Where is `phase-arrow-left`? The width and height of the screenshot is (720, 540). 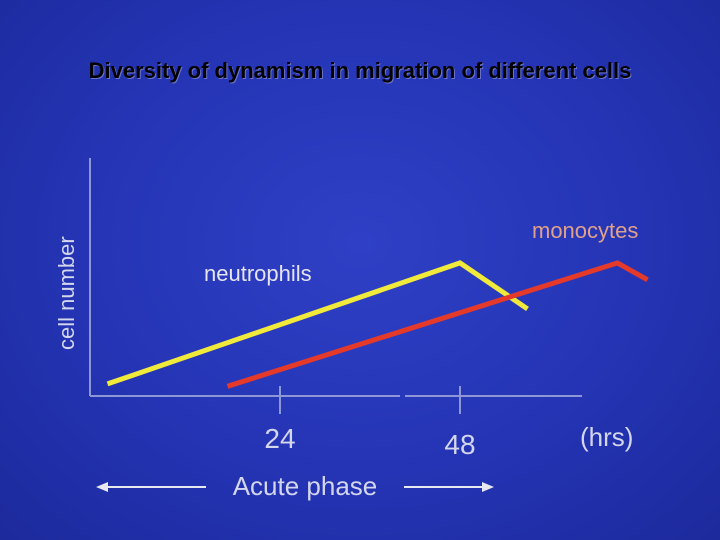 phase-arrow-left is located at coordinates (151, 487).